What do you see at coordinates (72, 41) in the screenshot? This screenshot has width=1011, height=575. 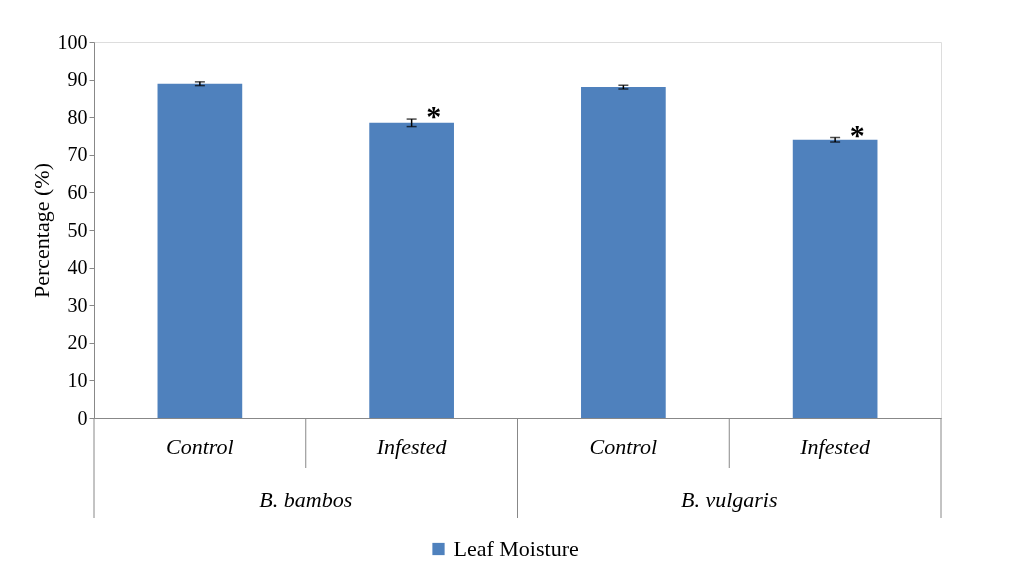 I see `y-tick-label: 100` at bounding box center [72, 41].